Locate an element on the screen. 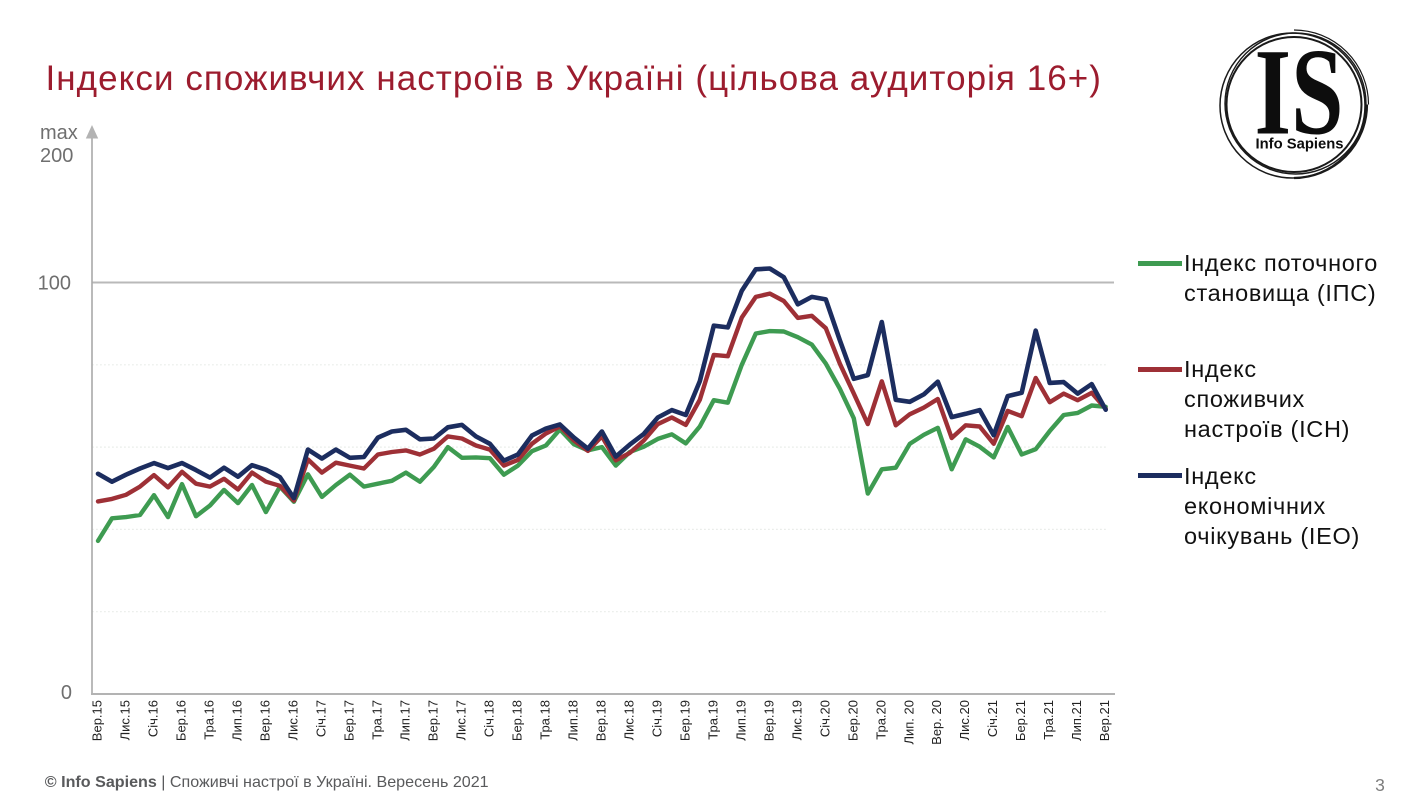 The width and height of the screenshot is (1422, 796). svg-text: Тра.17 is located at coordinates (376, 720).